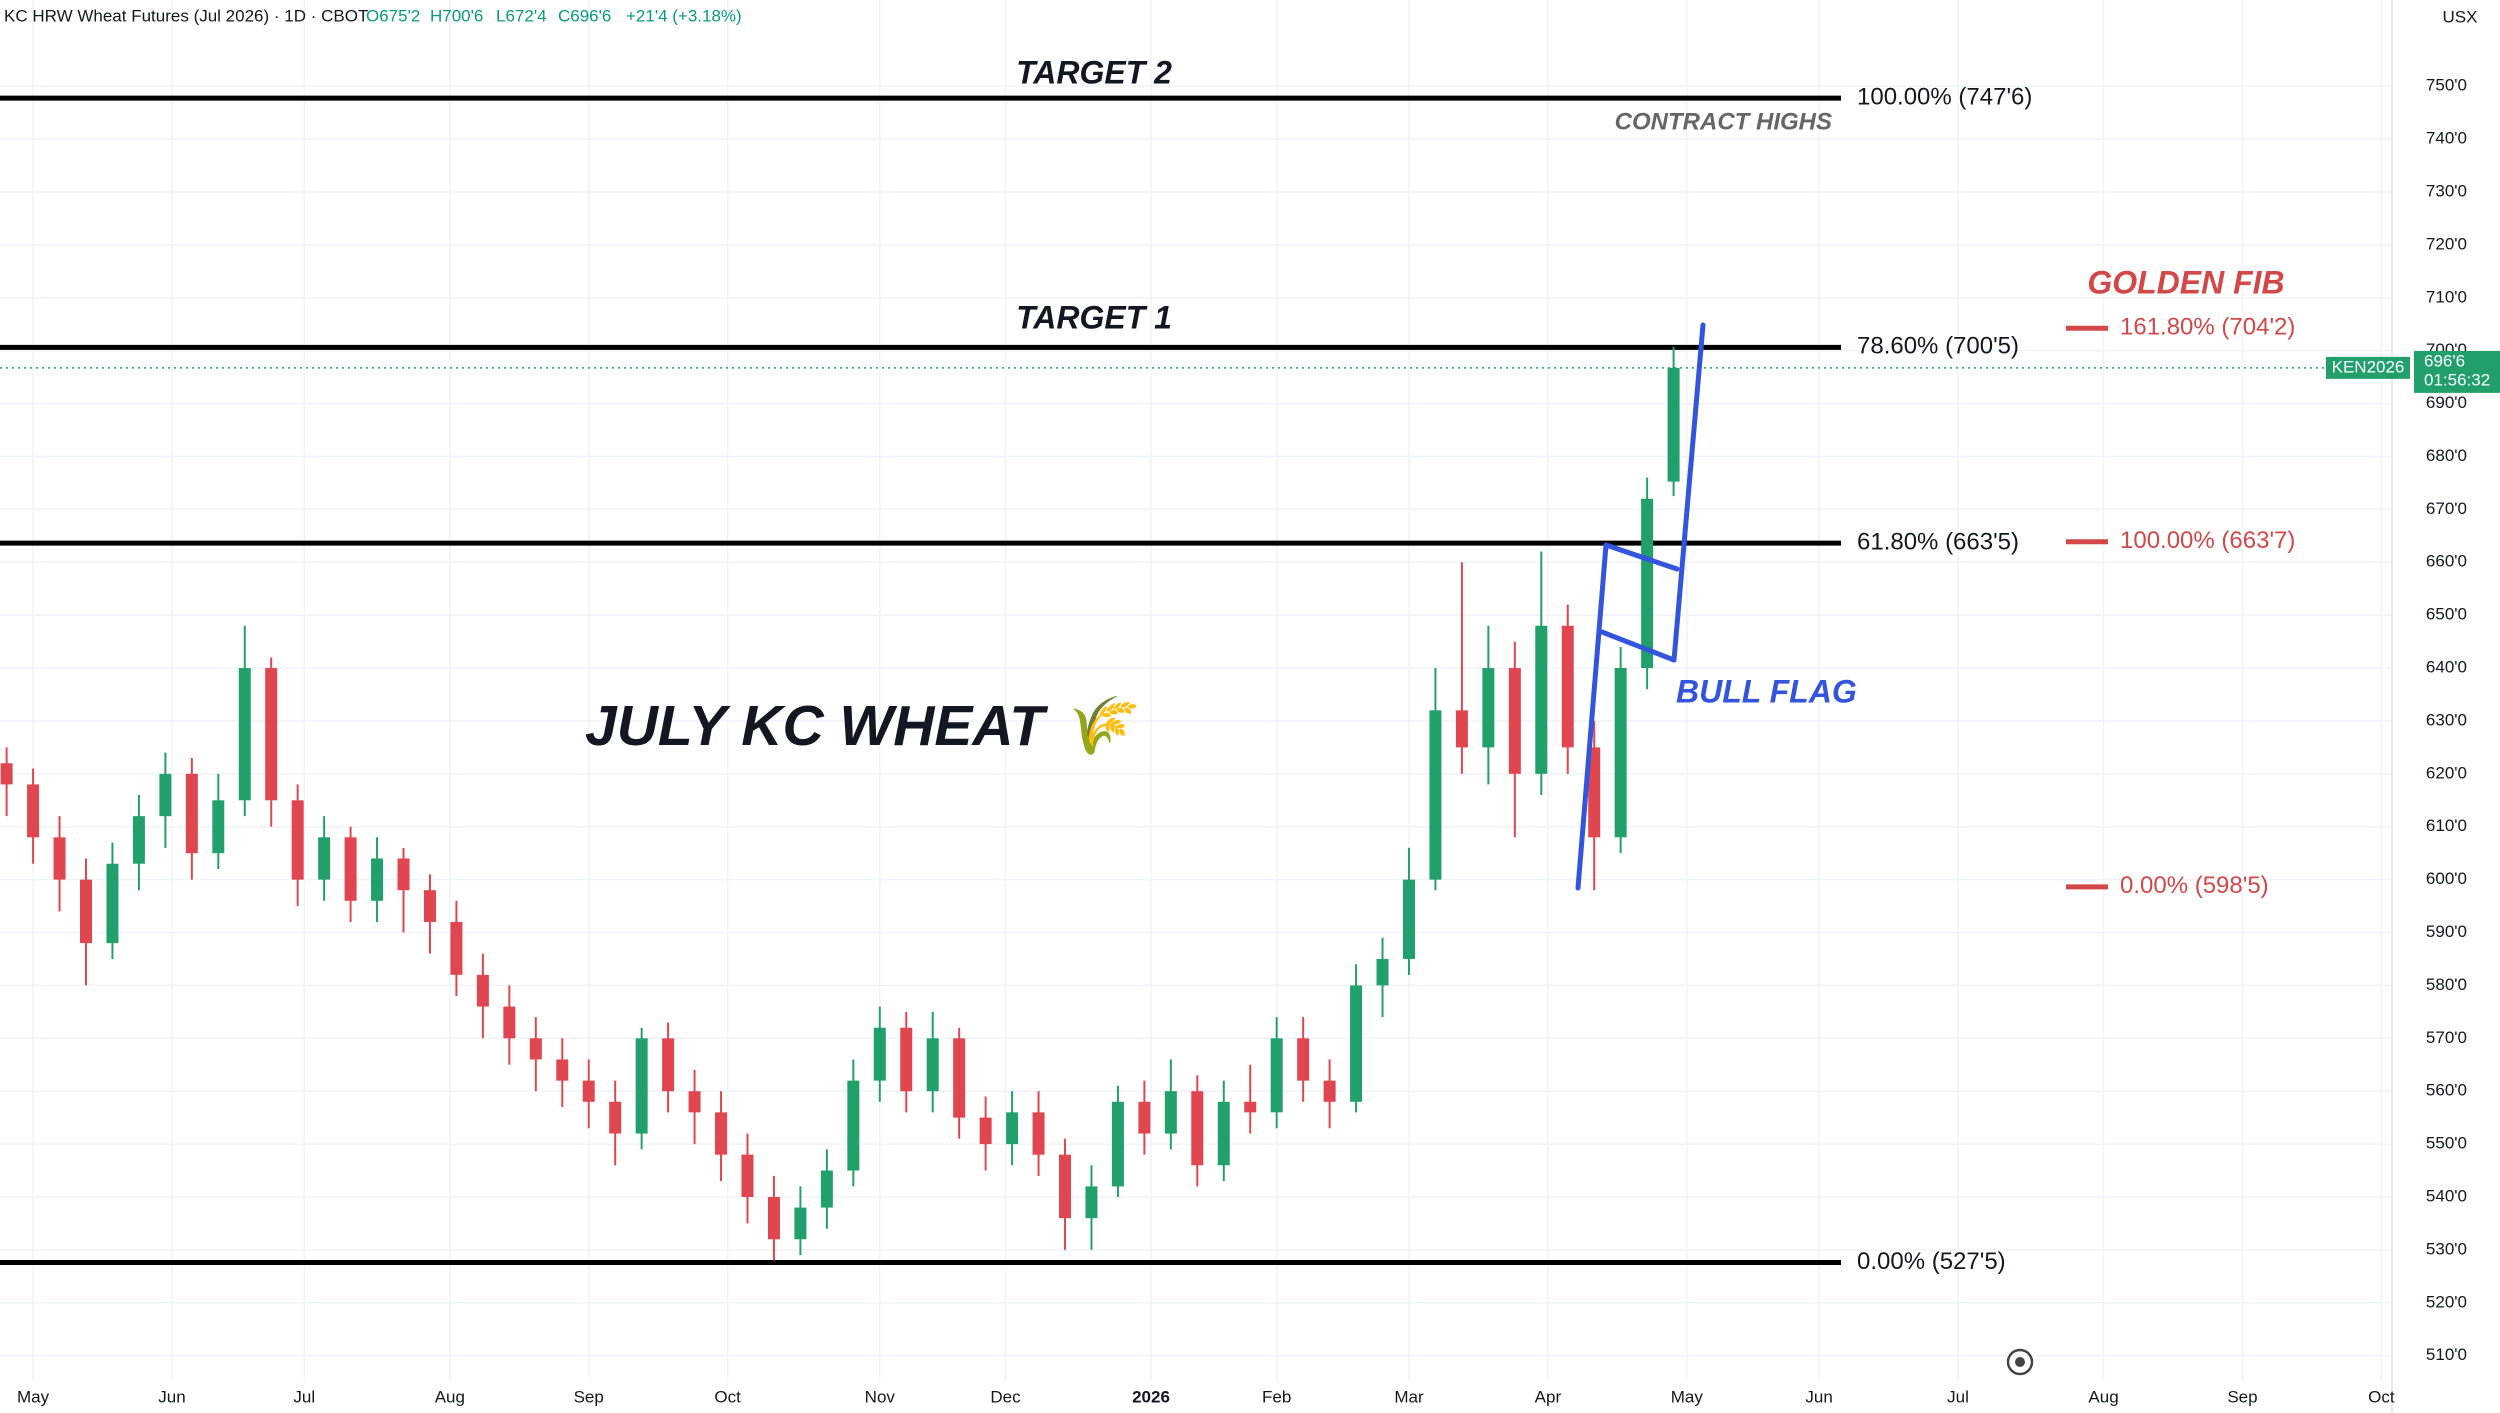 Image resolution: width=2500 pixels, height=1413 pixels. I want to click on icon-ring, so click(2020, 1362).